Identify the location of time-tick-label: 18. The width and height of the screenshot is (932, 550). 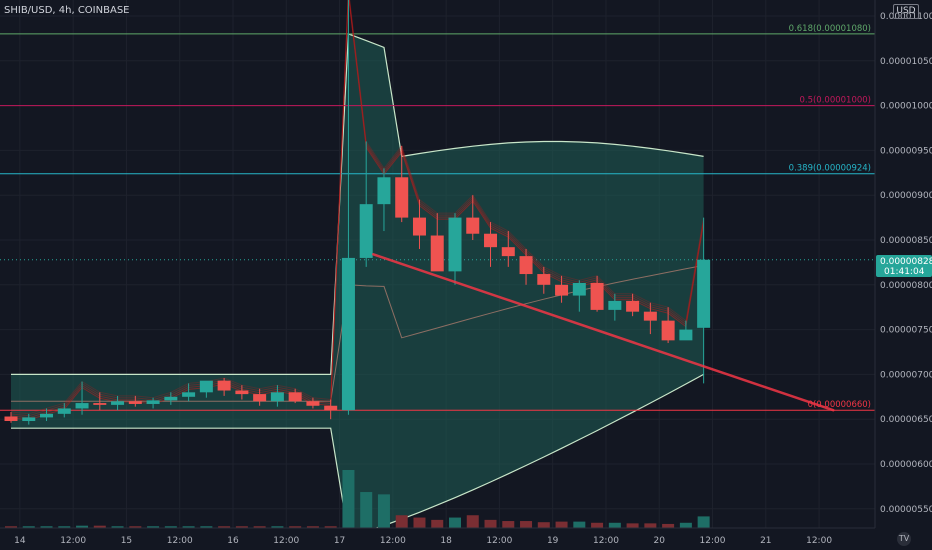
(446, 541).